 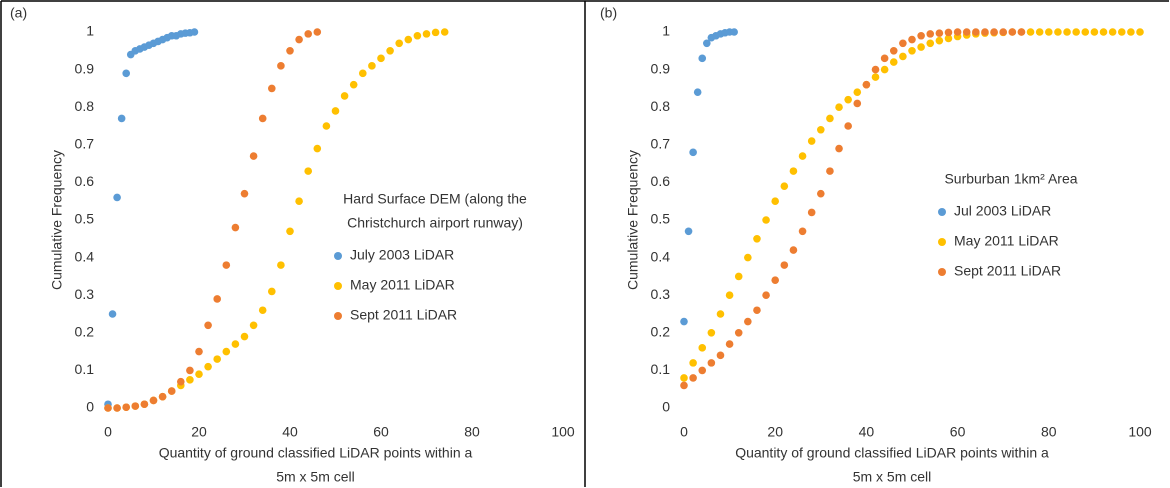 What do you see at coordinates (90, 407) in the screenshot?
I see `y-tick-label: 0` at bounding box center [90, 407].